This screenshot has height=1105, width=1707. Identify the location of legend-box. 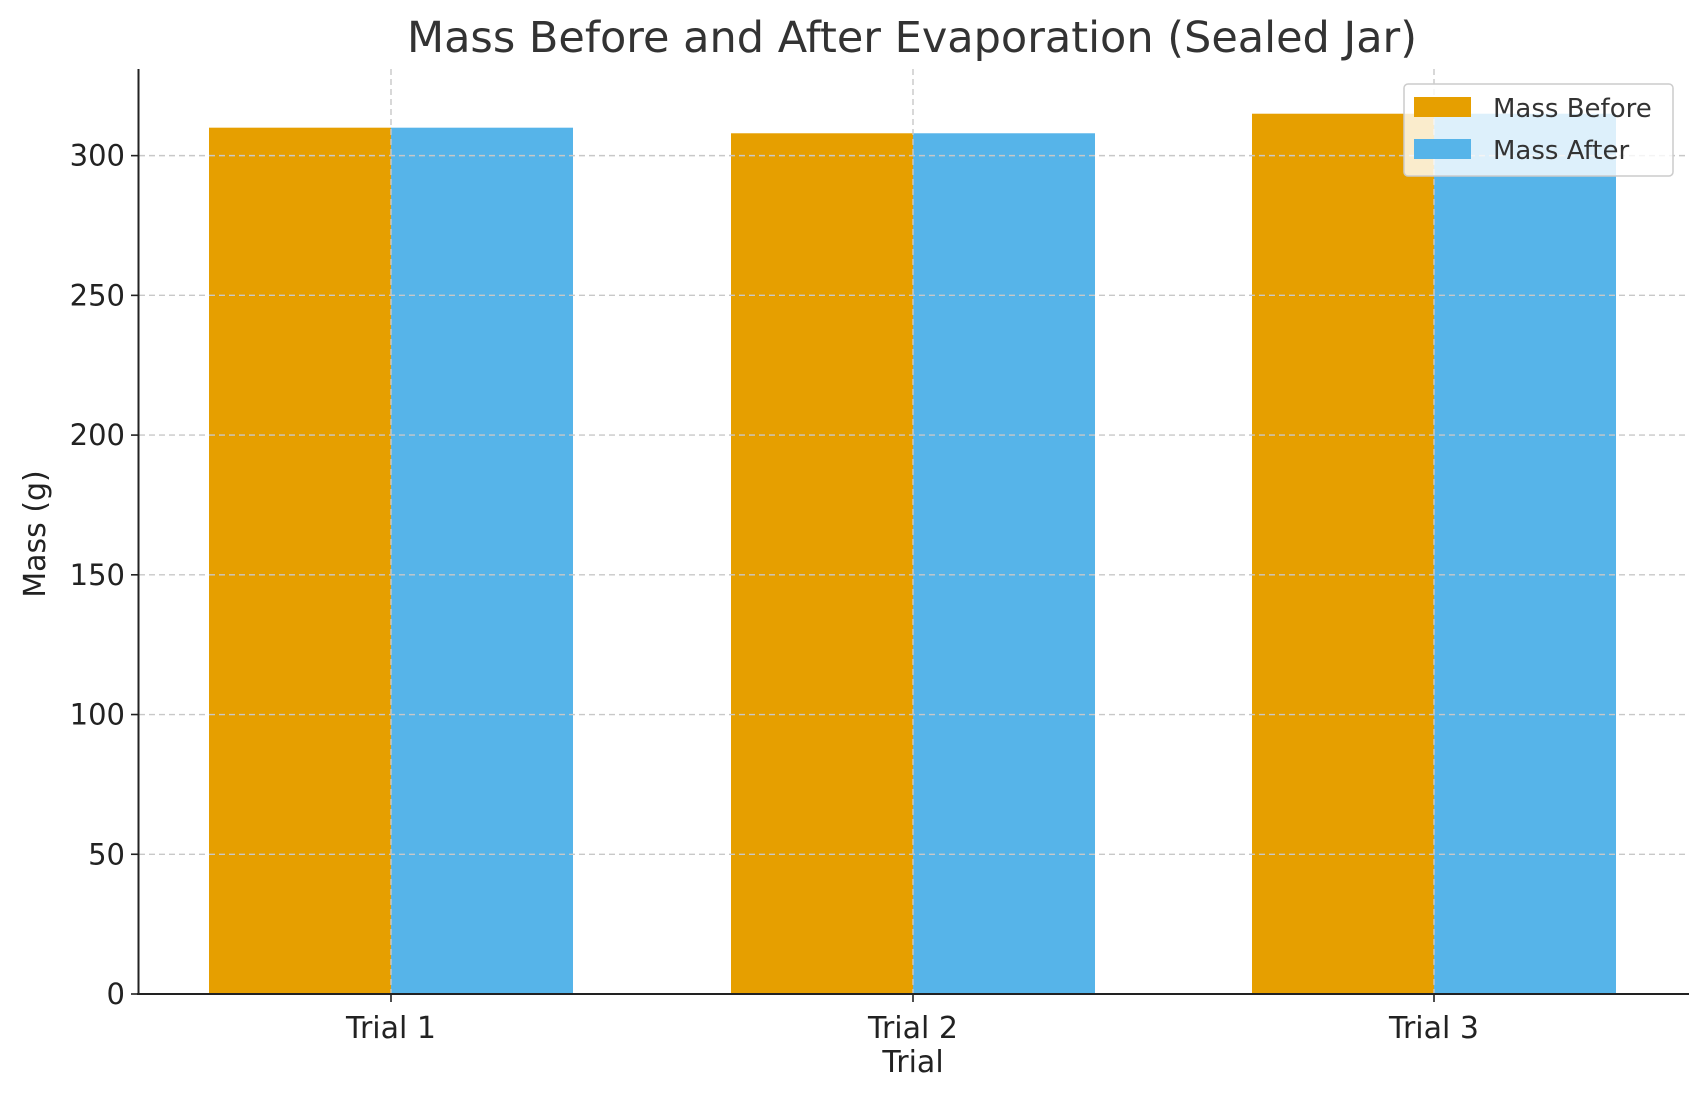
(1538, 130).